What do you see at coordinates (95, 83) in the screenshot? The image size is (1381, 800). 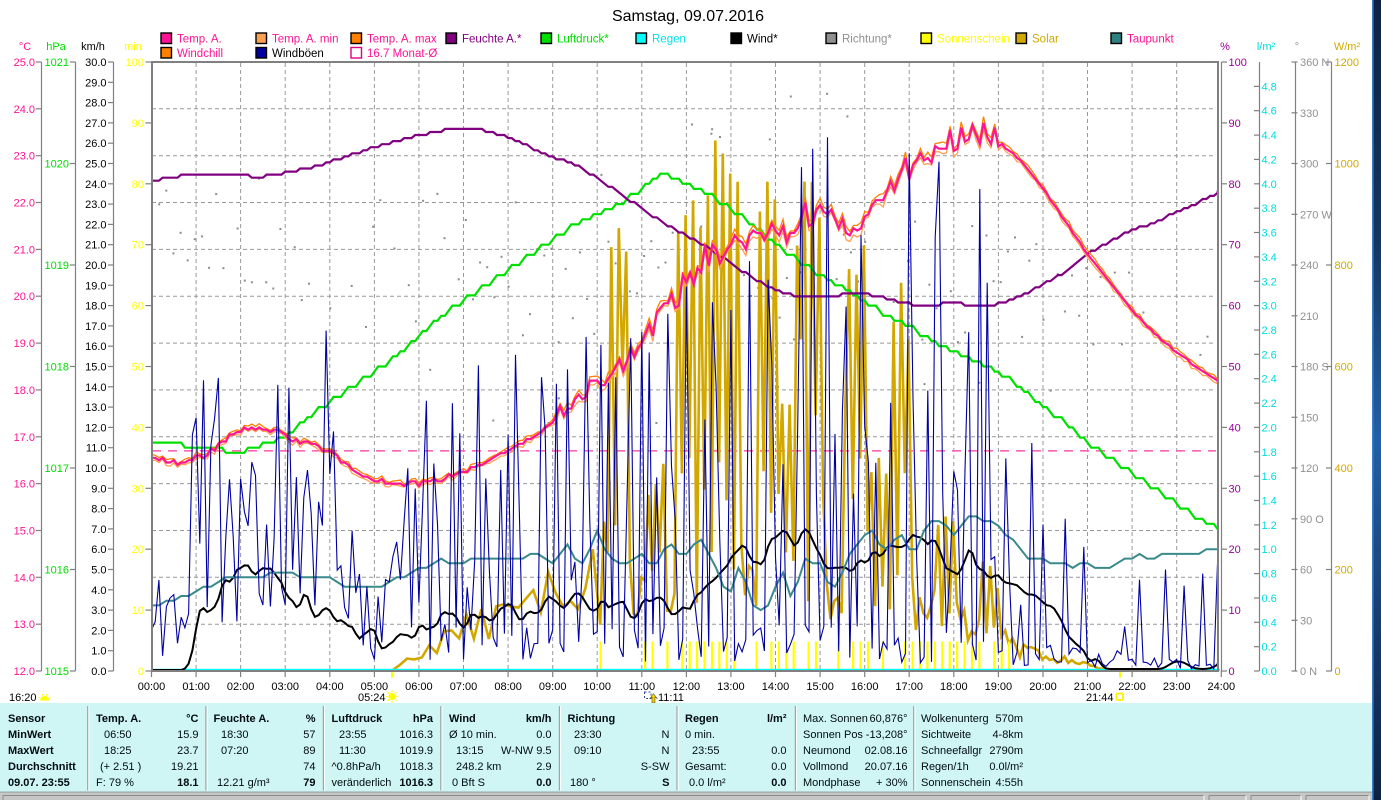 I see `svg-text: 29.0` at bounding box center [95, 83].